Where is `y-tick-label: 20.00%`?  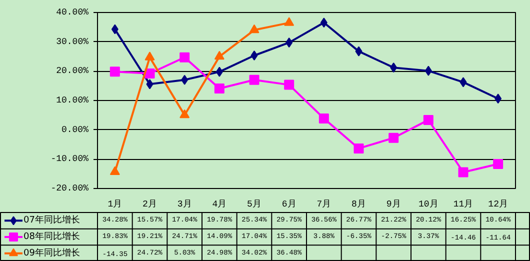 y-tick-label: 20.00% is located at coordinates (73, 71).